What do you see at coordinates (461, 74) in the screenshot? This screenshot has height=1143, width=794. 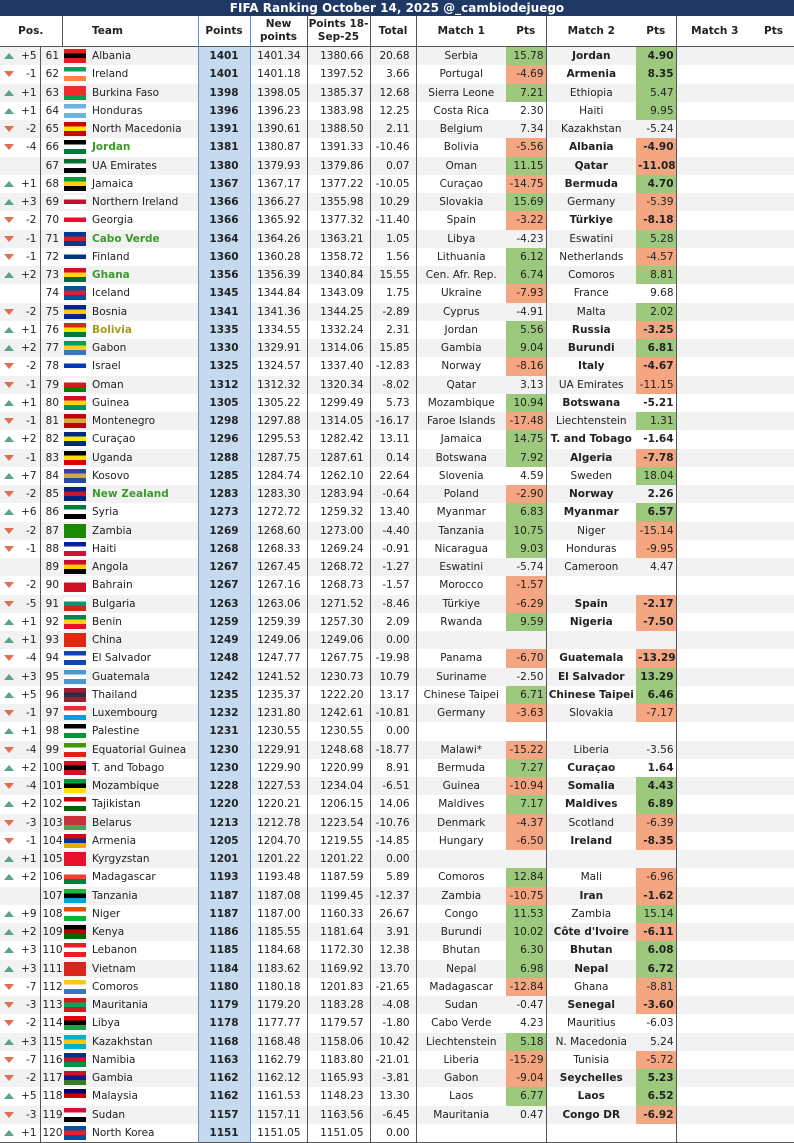 I see `match1-opponent: Portugal` at bounding box center [461, 74].